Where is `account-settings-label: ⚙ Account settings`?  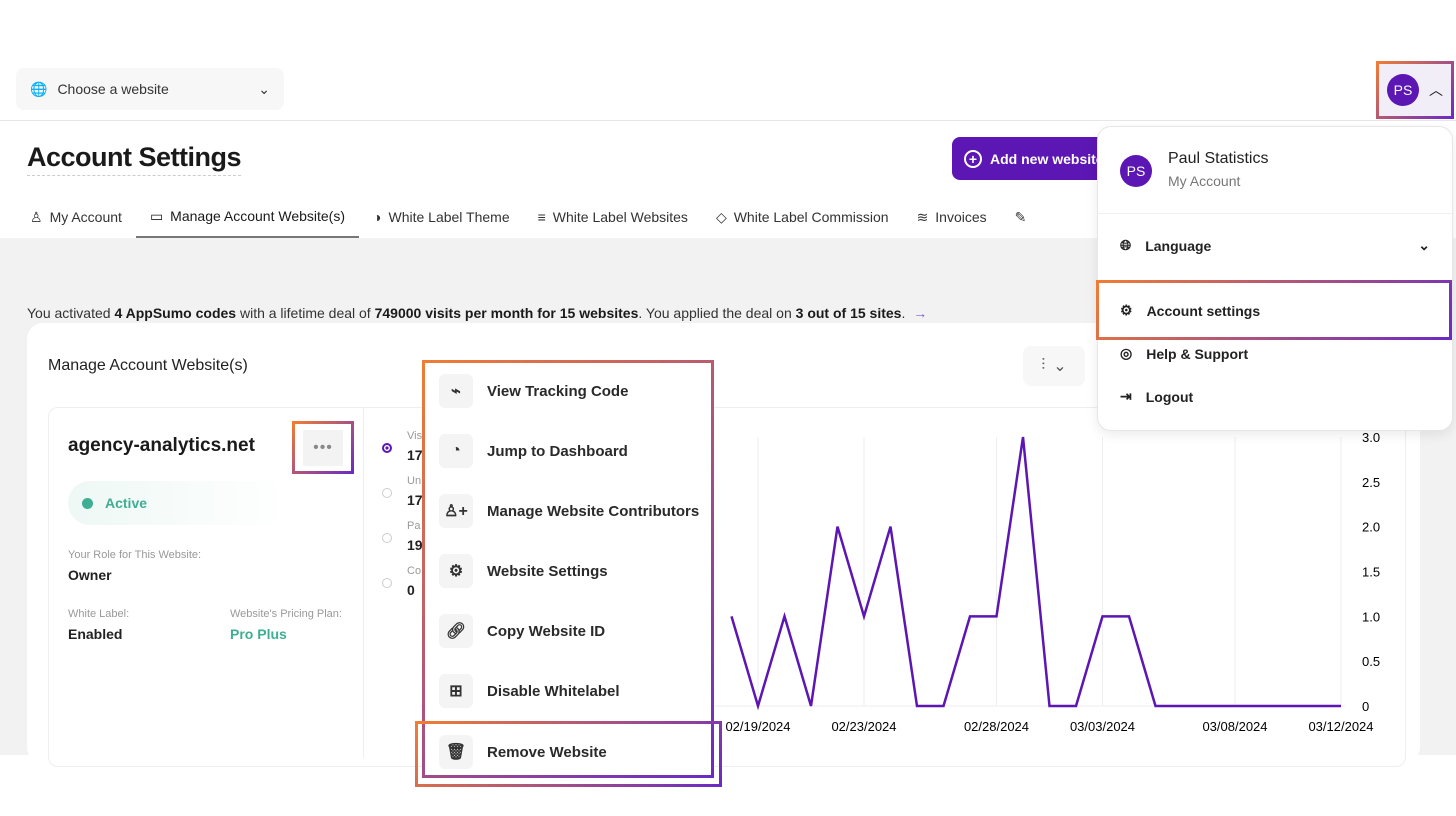 account-settings-label: ⚙ Account settings is located at coordinates (1190, 310).